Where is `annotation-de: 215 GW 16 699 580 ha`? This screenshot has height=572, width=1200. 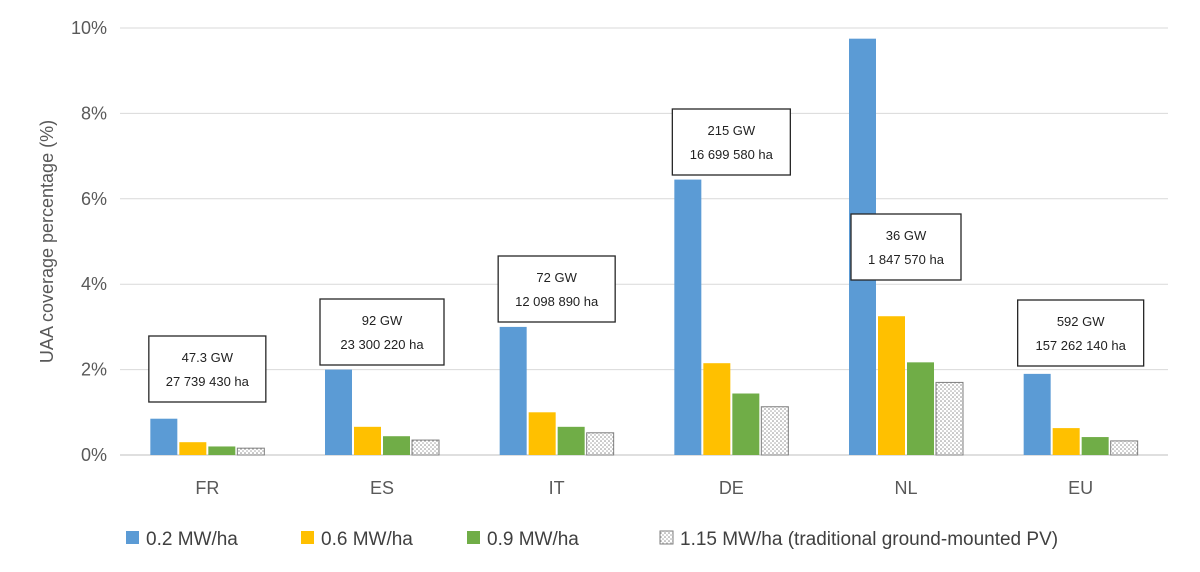
annotation-de: 215 GW 16 699 580 ha is located at coordinates (731, 142).